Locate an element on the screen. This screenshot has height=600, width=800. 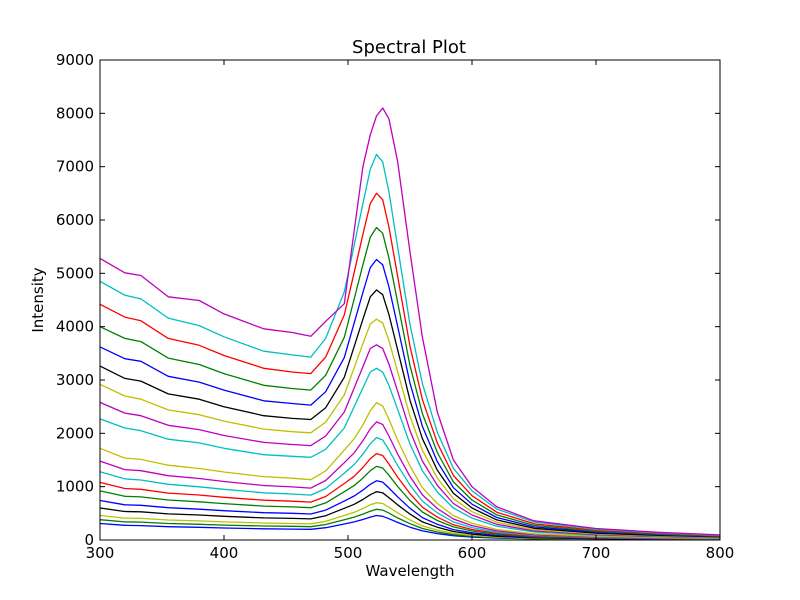
y-tick-label: 3000 is located at coordinates (75, 380).